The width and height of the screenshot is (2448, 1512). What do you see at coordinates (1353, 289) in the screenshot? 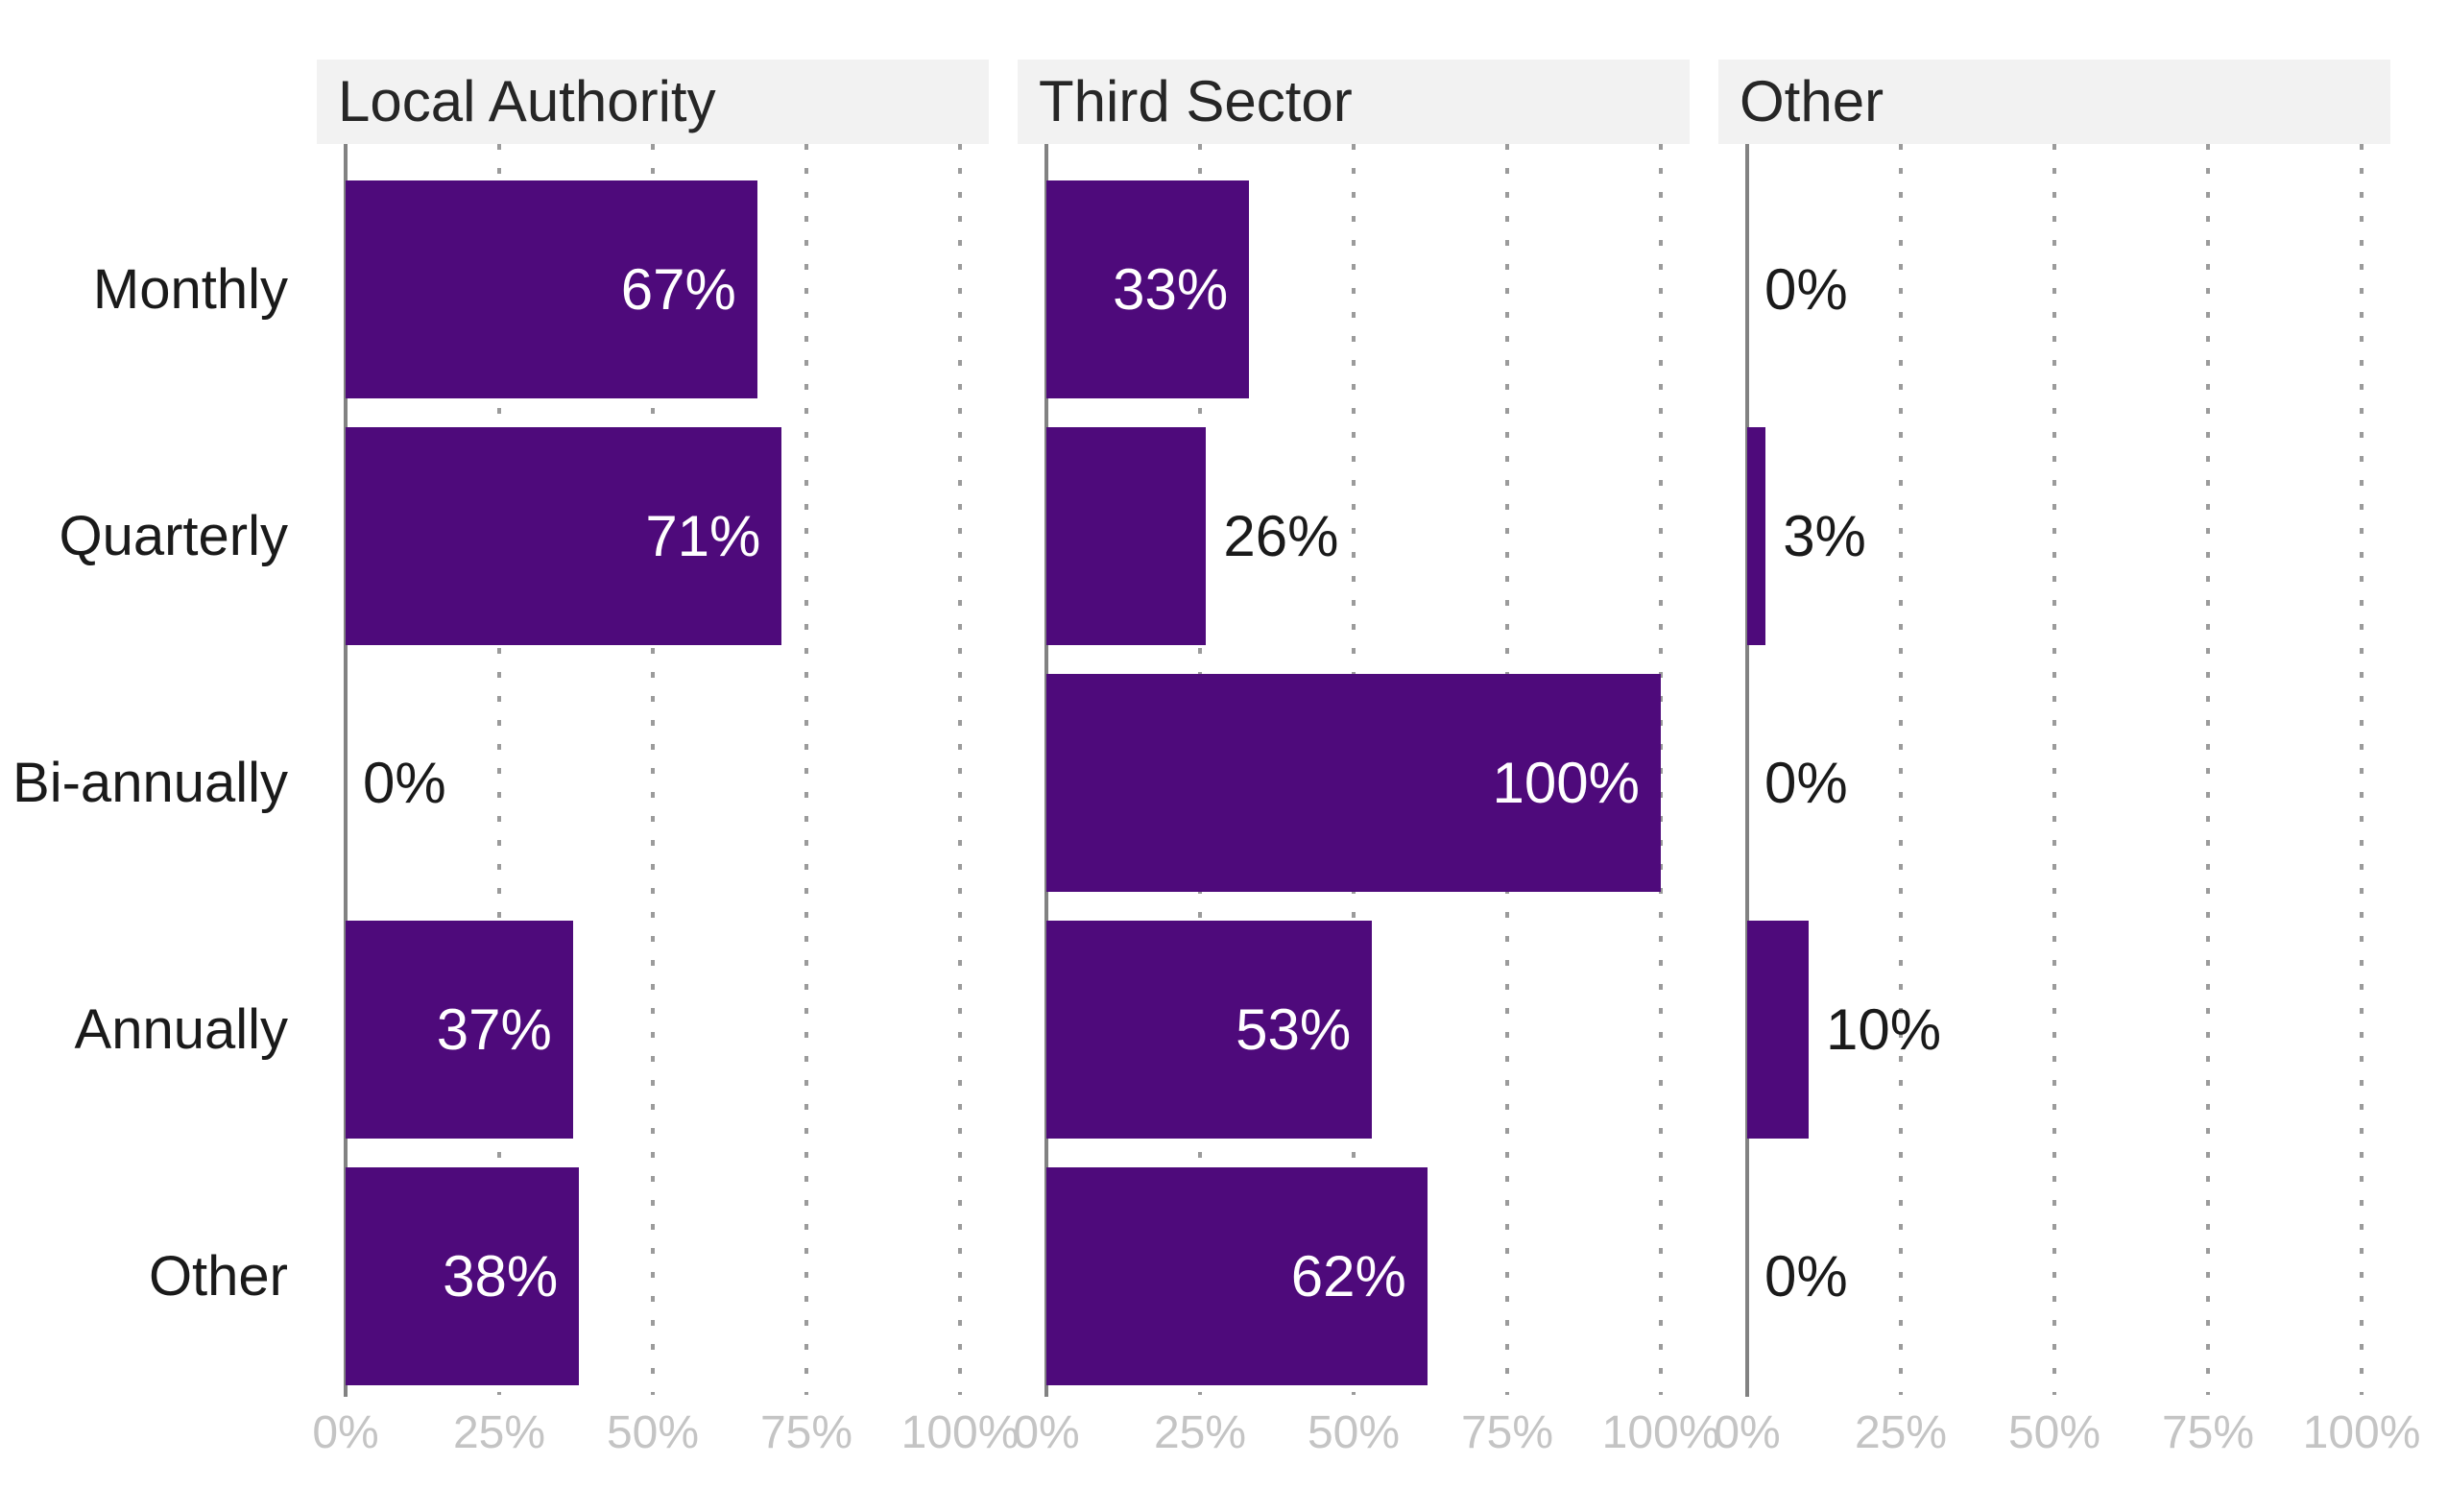
I see `bar-row: 33%` at bounding box center [1353, 289].